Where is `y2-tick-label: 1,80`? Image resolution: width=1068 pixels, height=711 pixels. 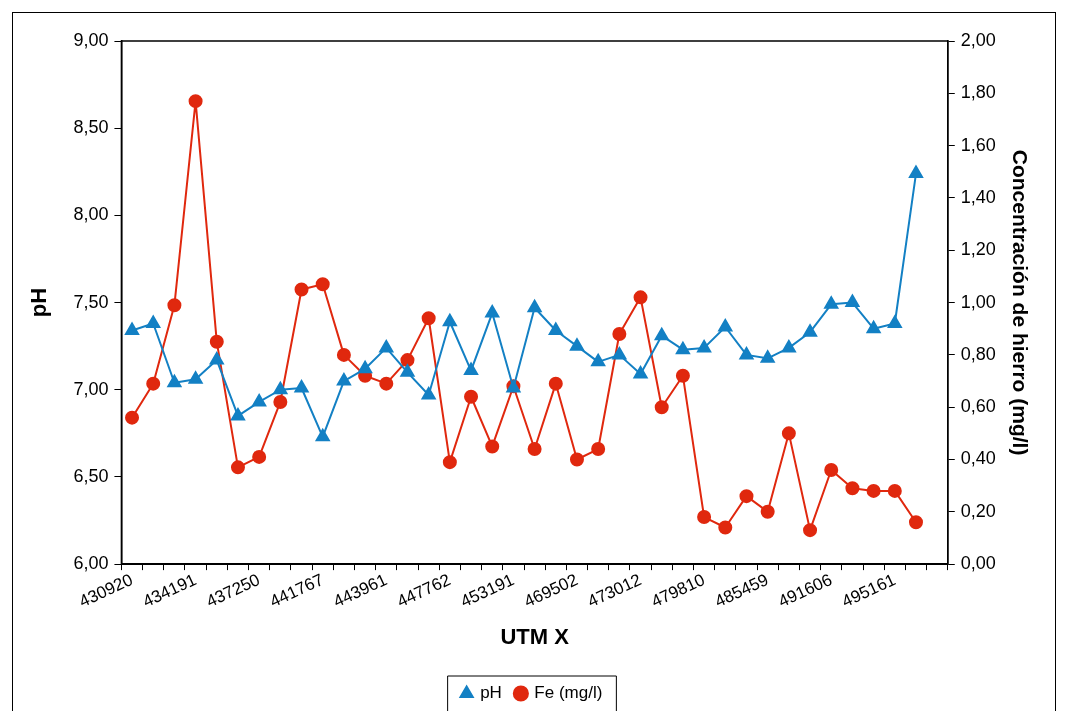 y2-tick-label: 1,80 is located at coordinates (978, 92).